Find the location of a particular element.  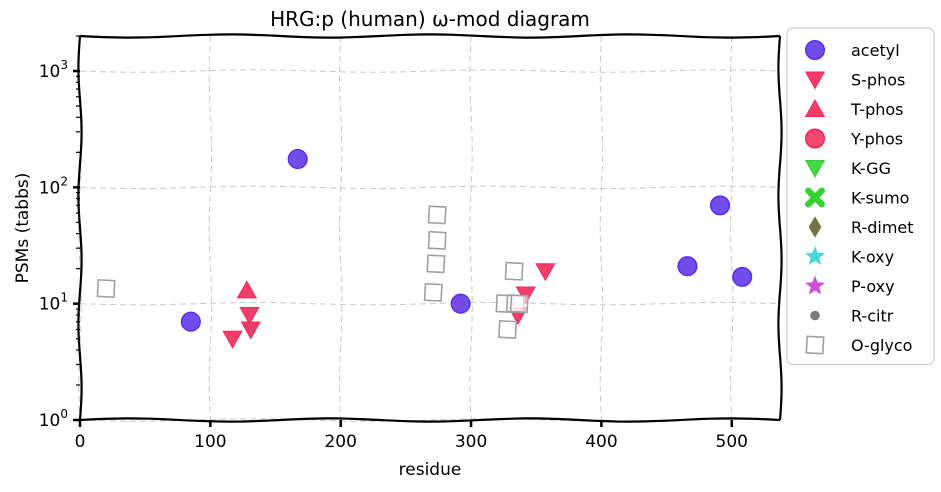

legend-label: R-citr is located at coordinates (872, 316).